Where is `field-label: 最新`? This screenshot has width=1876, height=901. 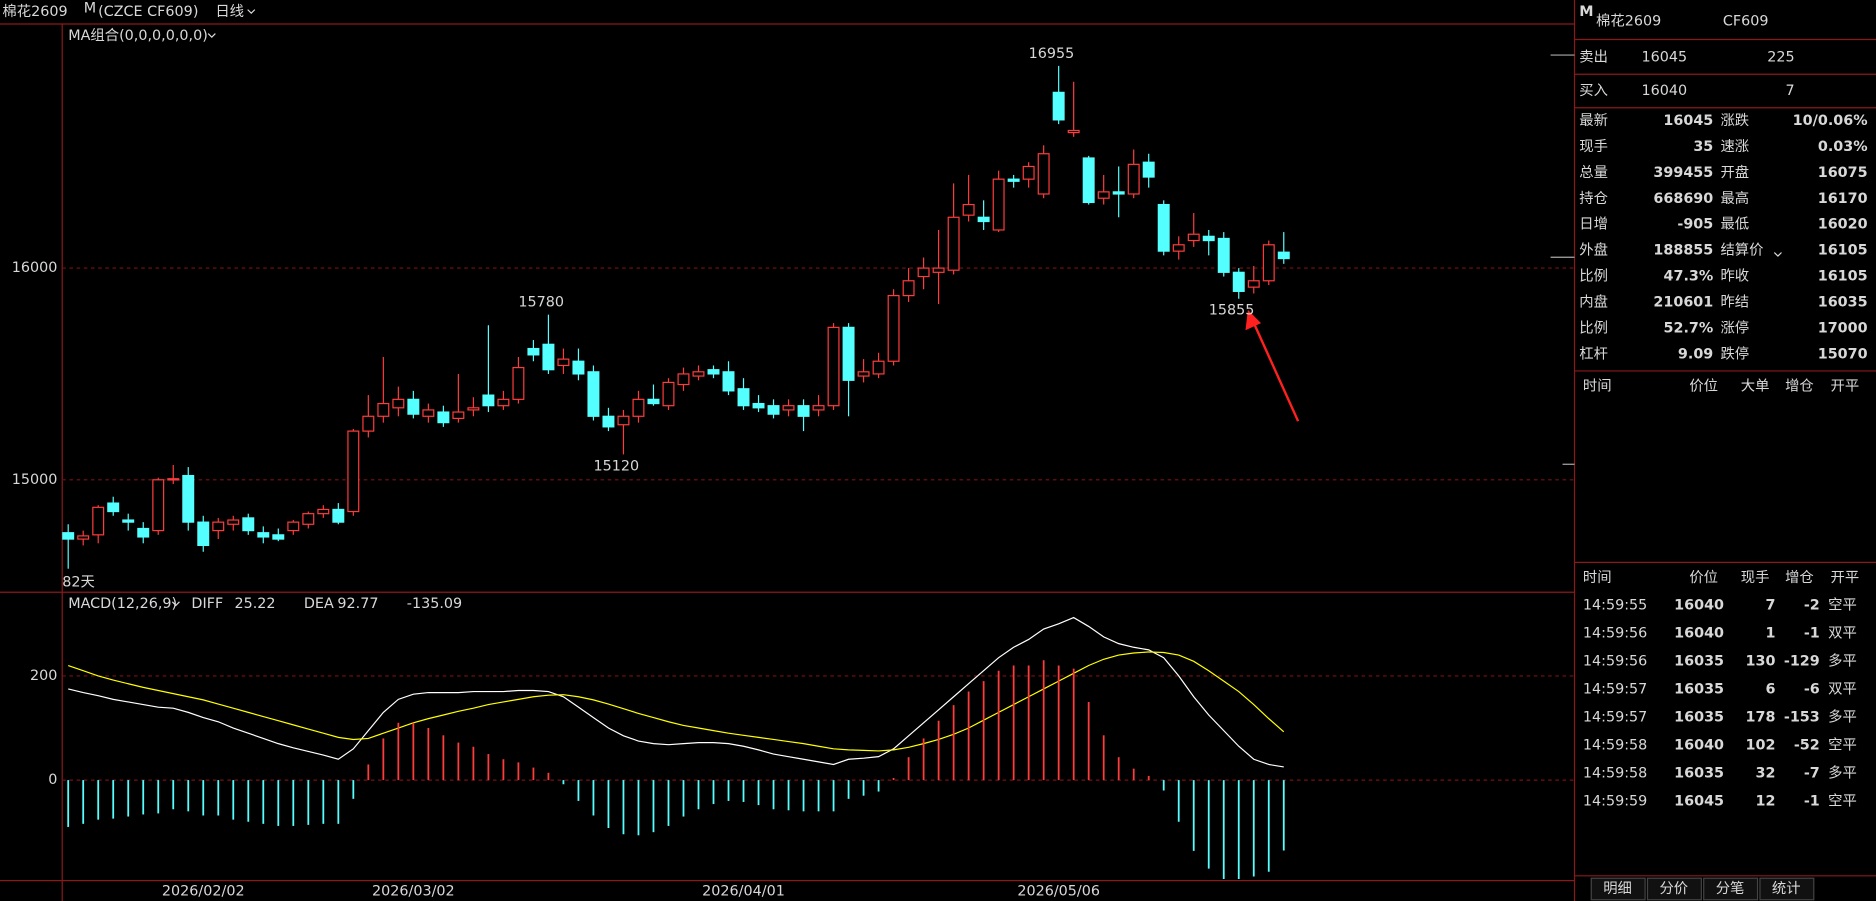 field-label: 最新 is located at coordinates (1593, 120).